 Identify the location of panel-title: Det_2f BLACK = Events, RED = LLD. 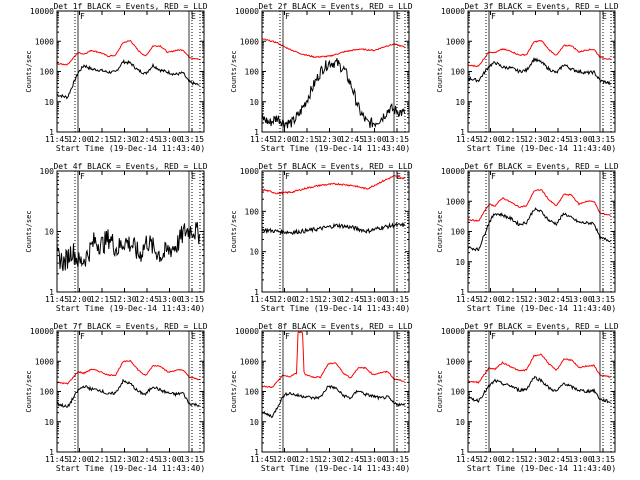
(335, 6).